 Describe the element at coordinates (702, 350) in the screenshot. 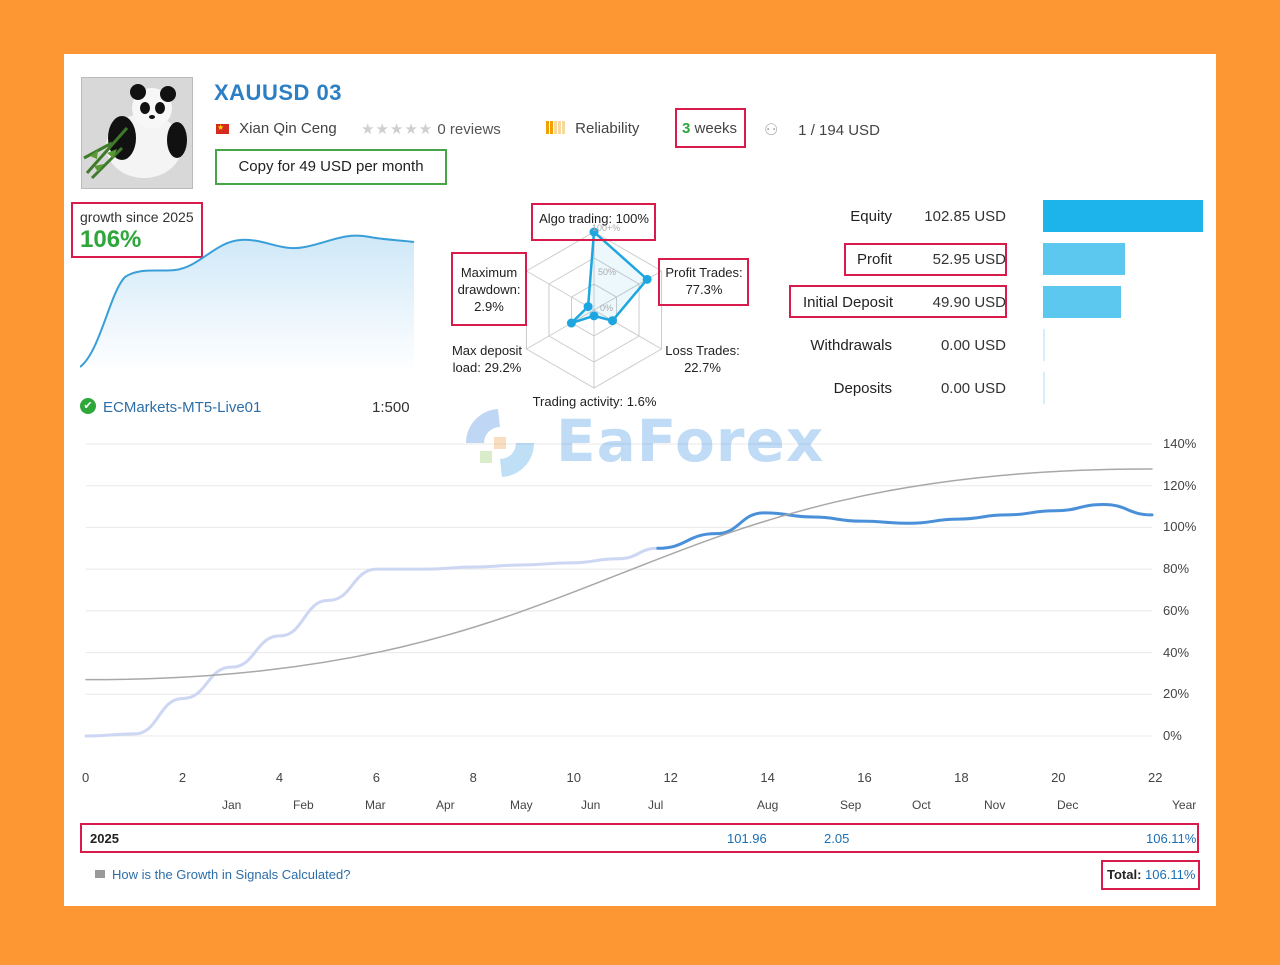

I see `loss-trades-title: Loss Trades:` at that location.